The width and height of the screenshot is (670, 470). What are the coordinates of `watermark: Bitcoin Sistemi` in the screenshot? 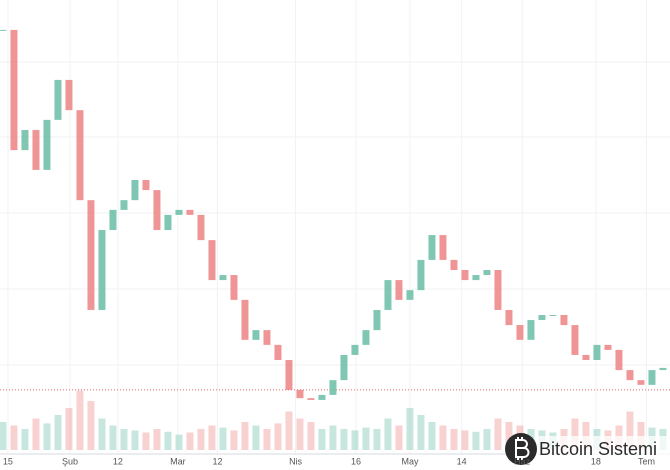 It's located at (587, 449).